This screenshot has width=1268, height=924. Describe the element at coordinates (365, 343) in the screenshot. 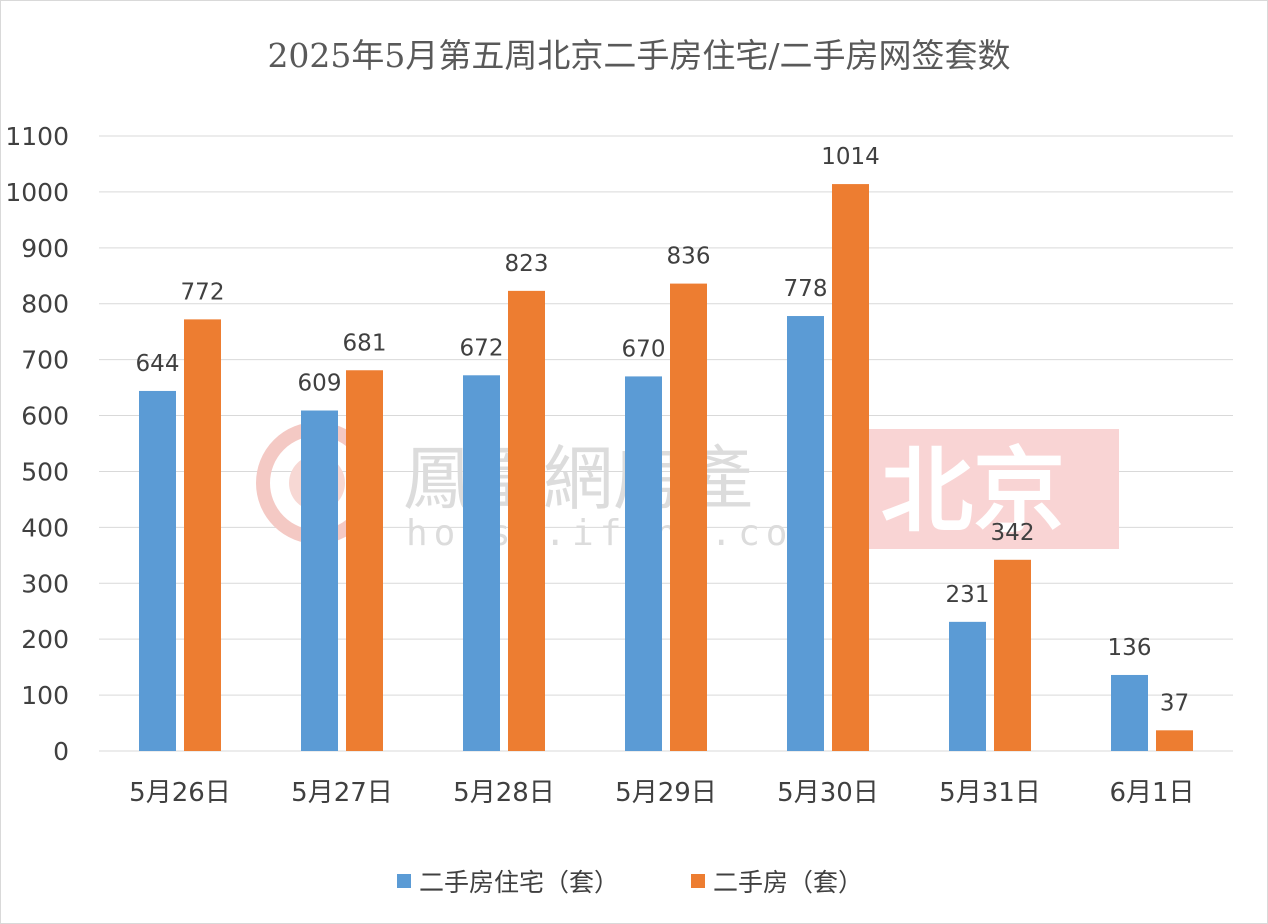

I see `data-label: 681` at that location.